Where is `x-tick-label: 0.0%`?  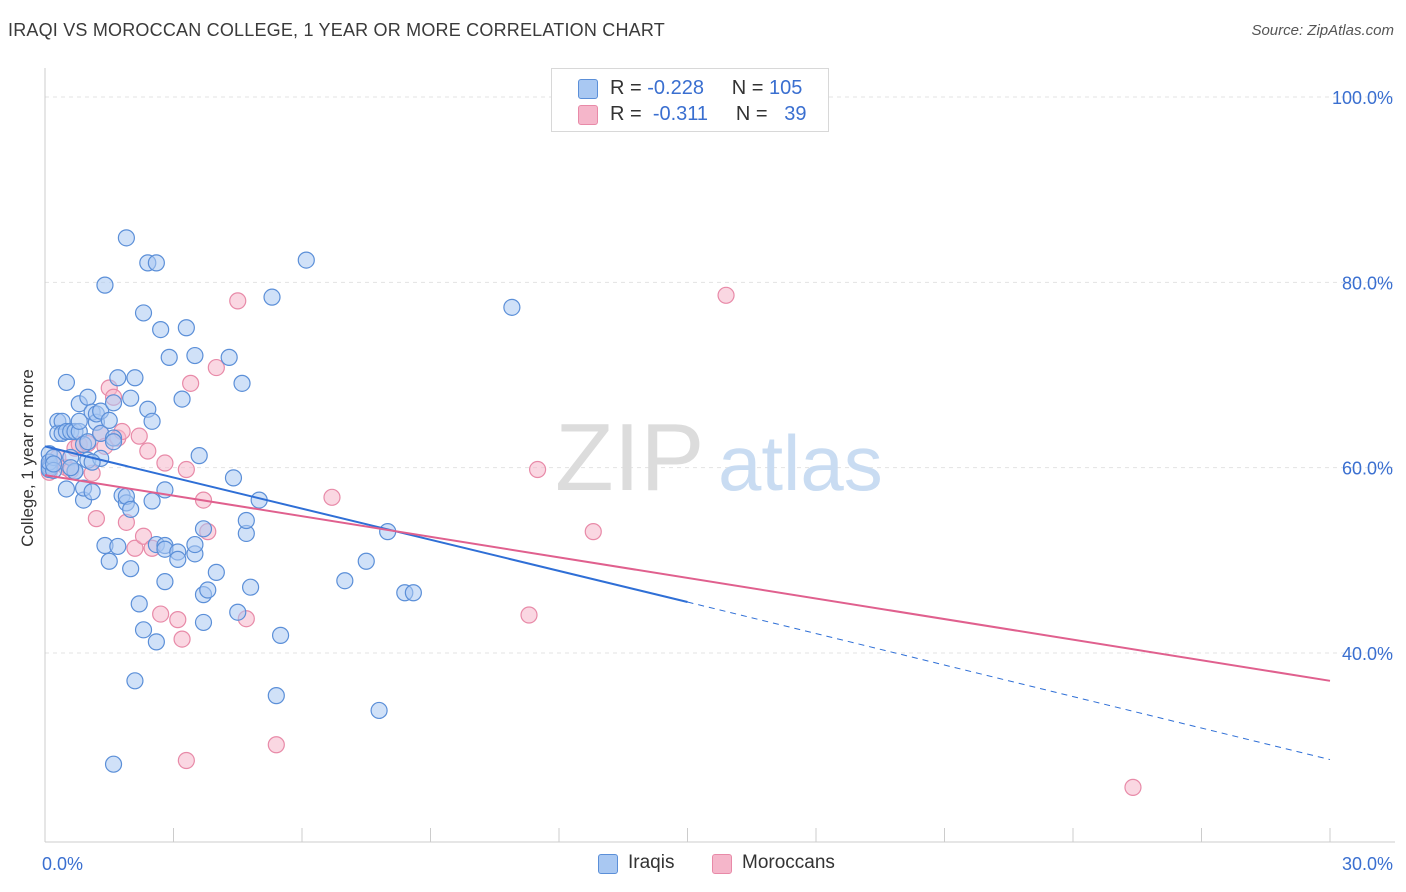 x-tick-label: 0.0% is located at coordinates (62, 864).